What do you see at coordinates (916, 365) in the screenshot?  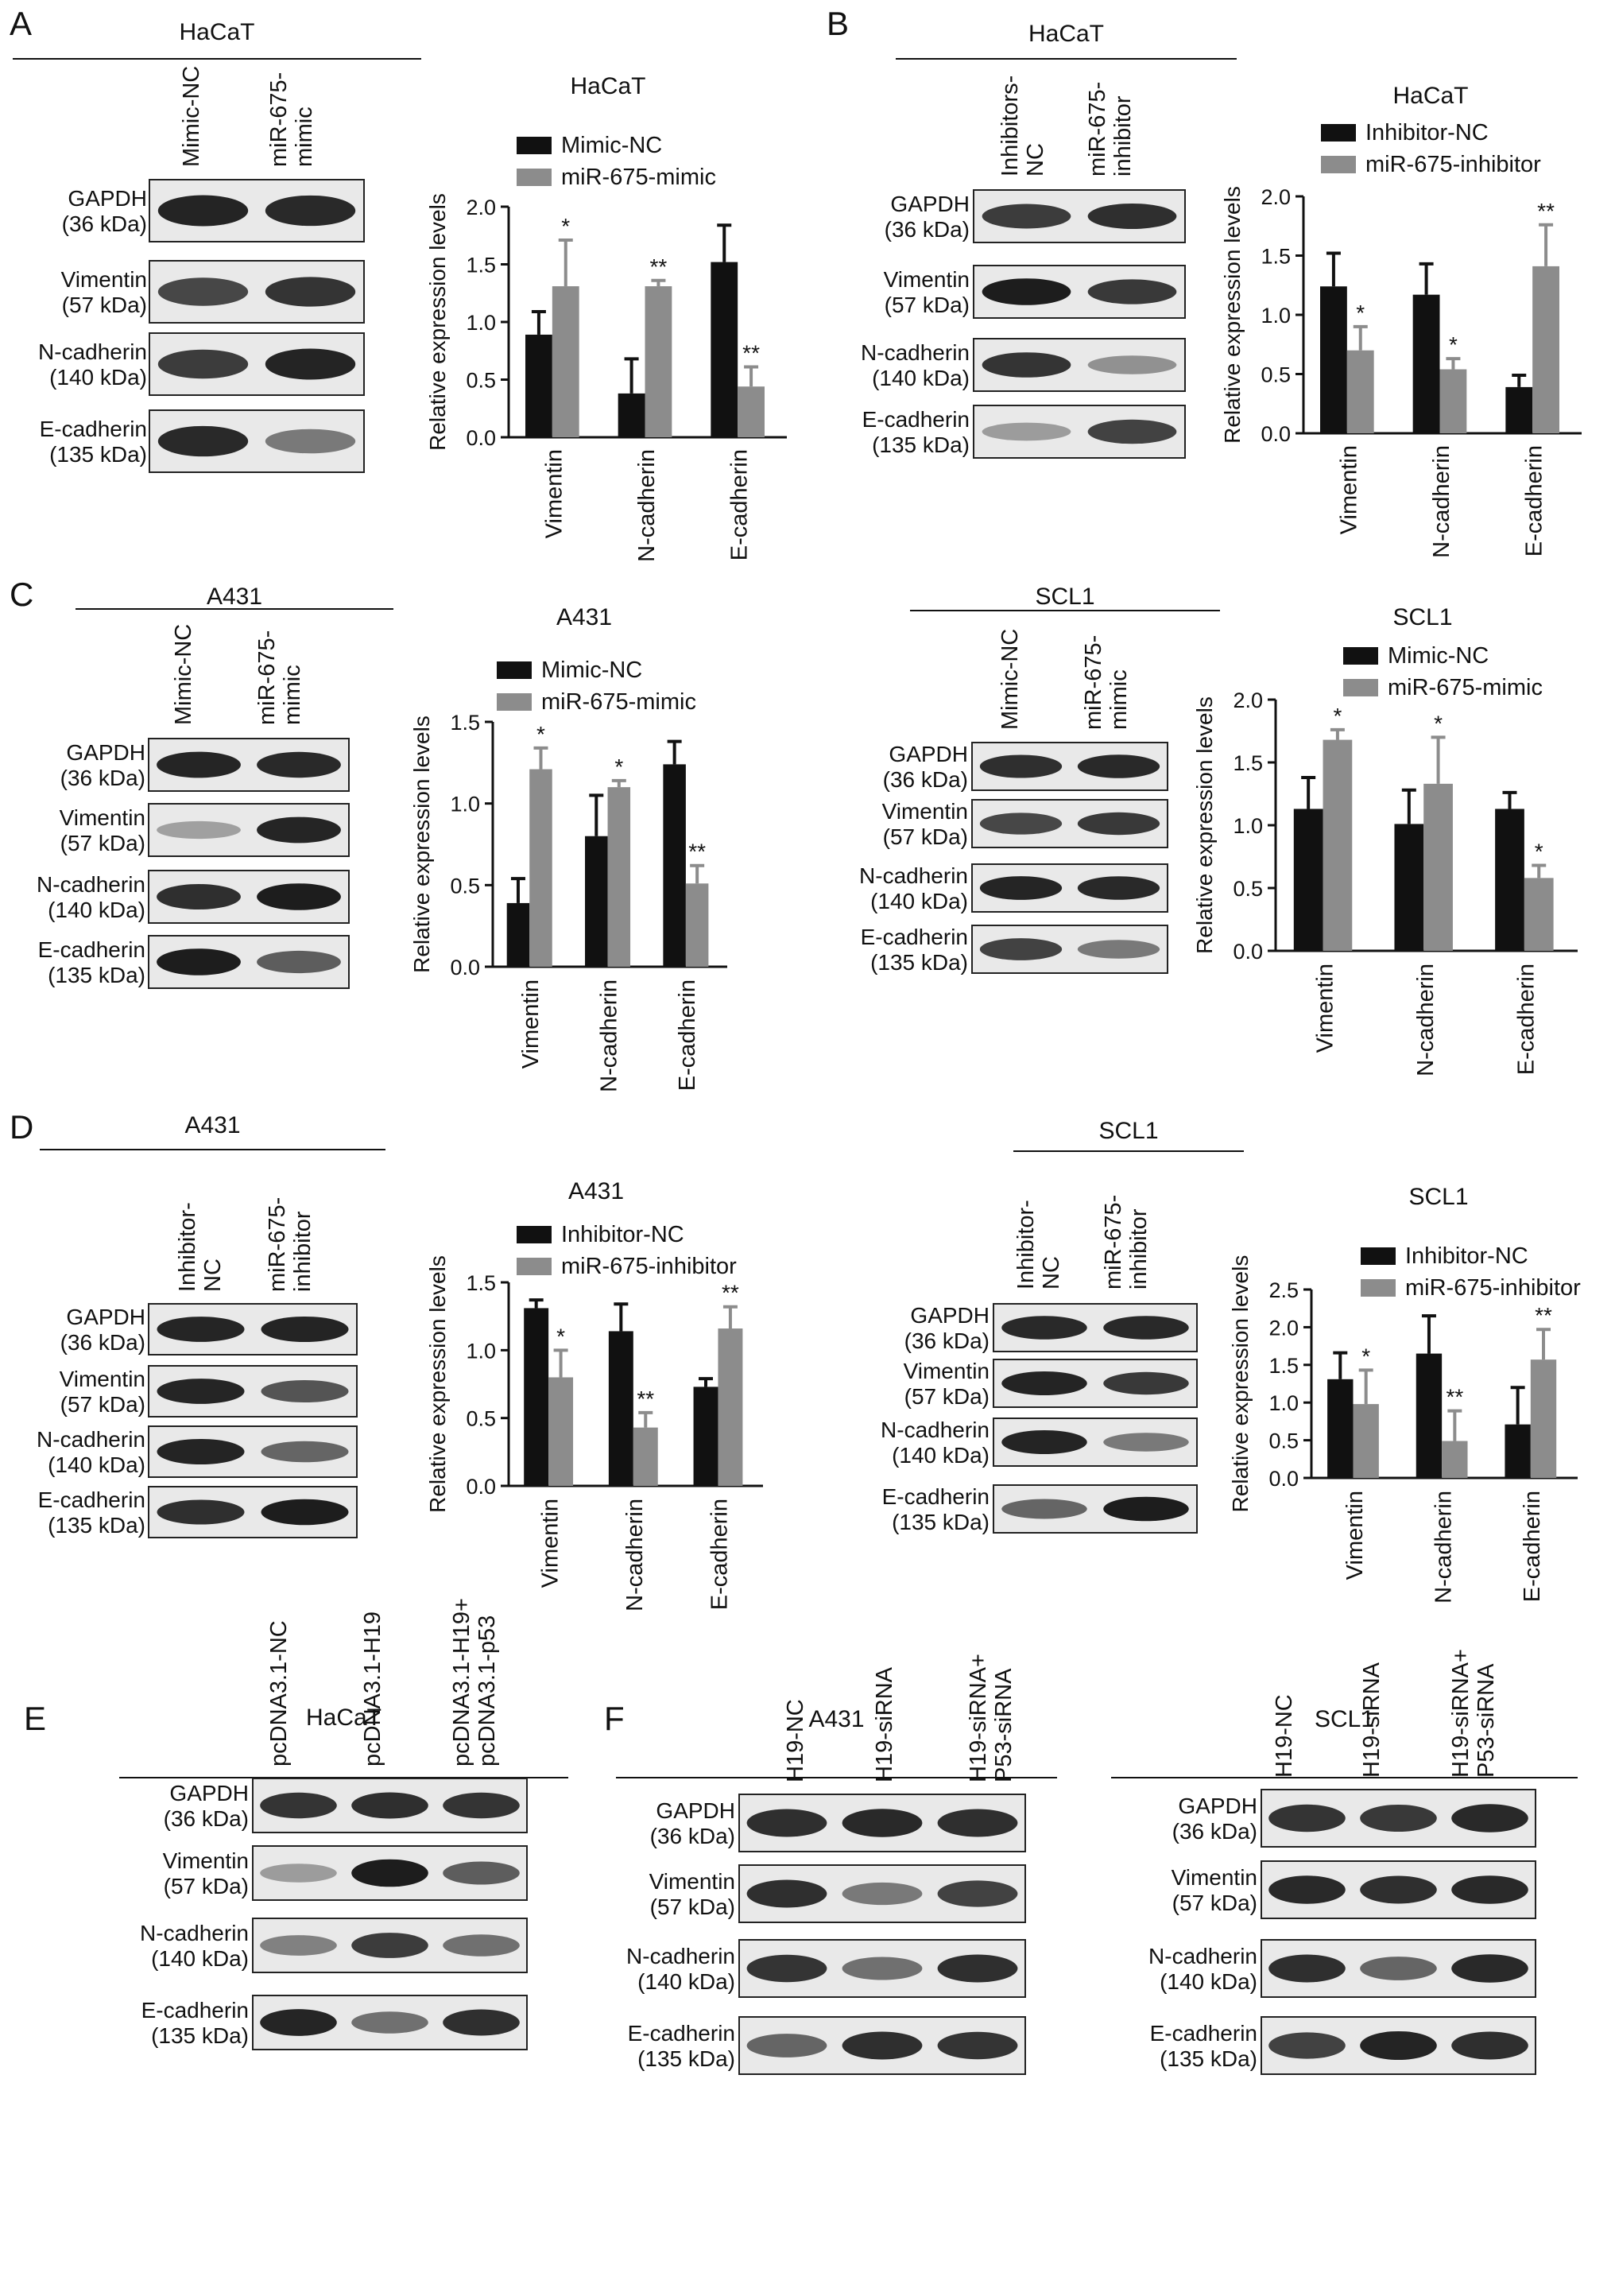 I see `blot-label: N-cadherin (140 kDa)` at bounding box center [916, 365].